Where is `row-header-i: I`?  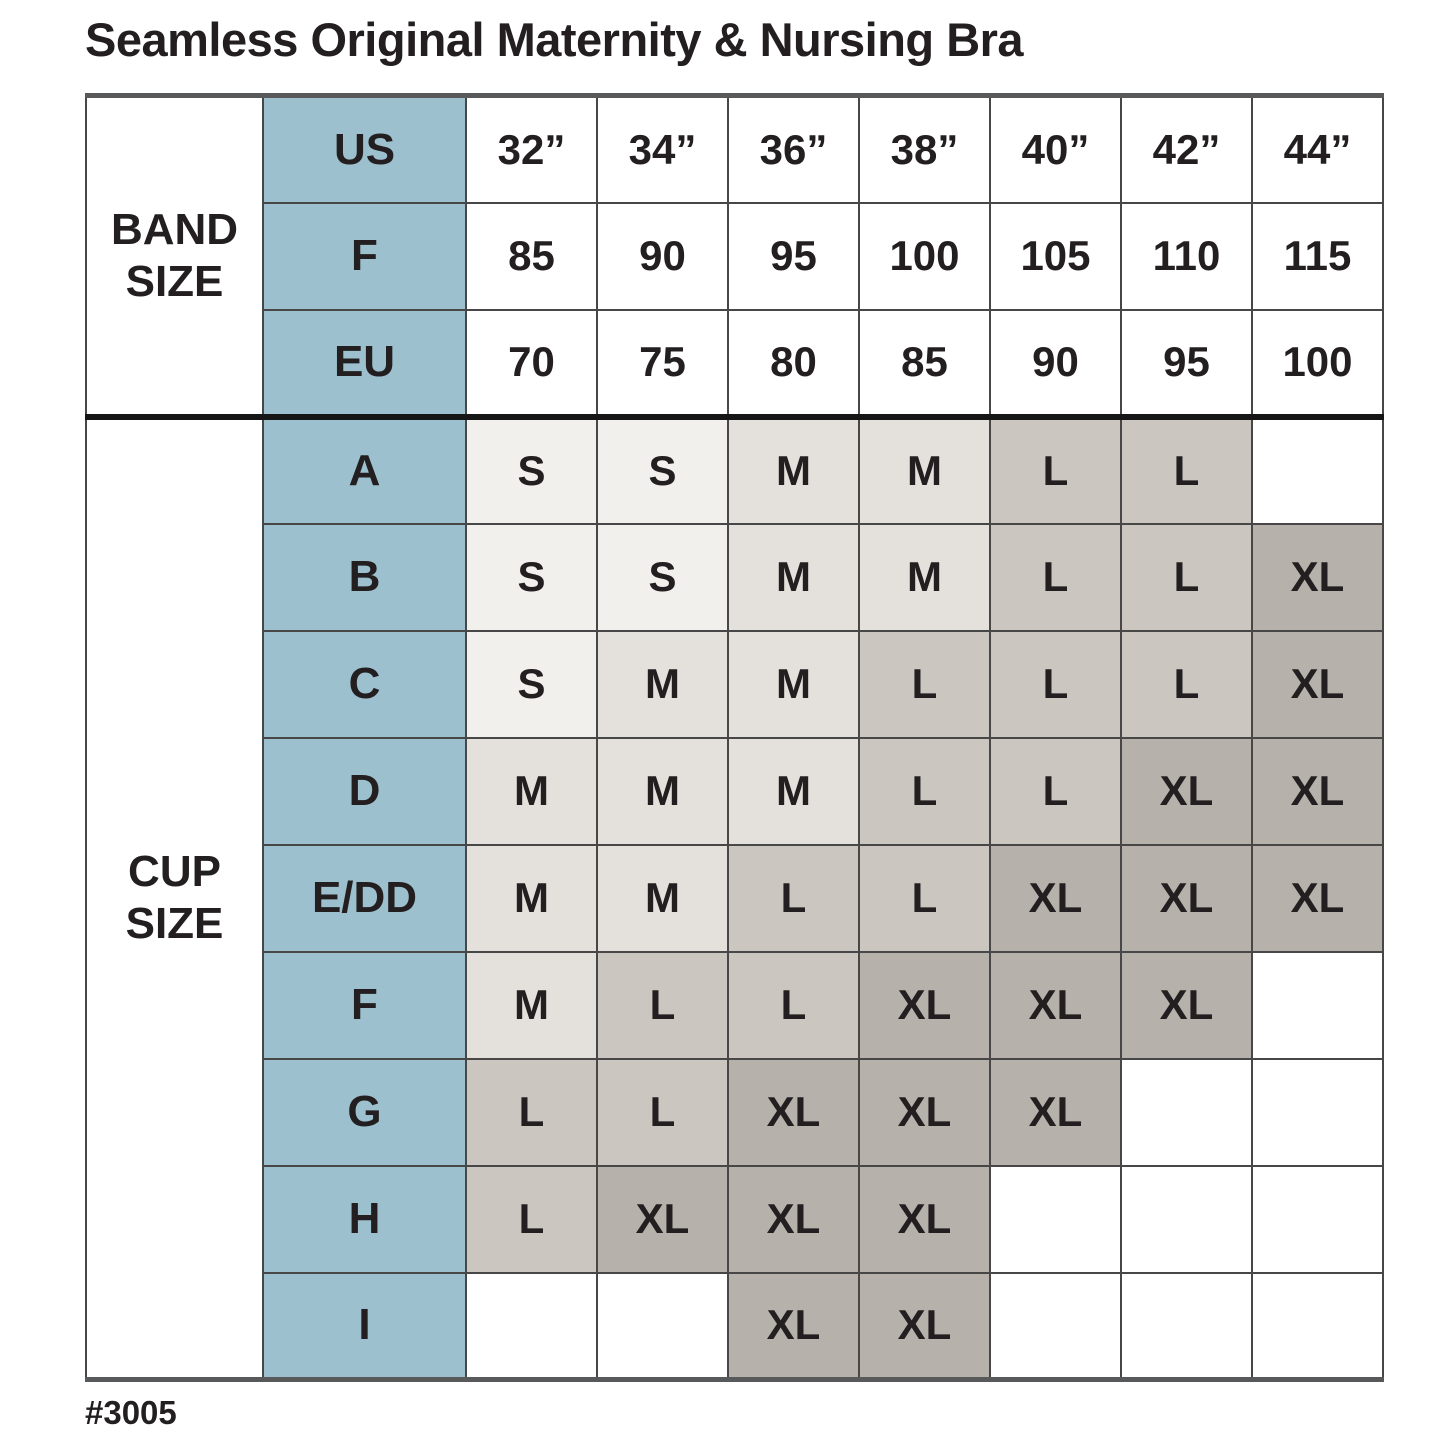
row-header-i: I is located at coordinates (364, 1326).